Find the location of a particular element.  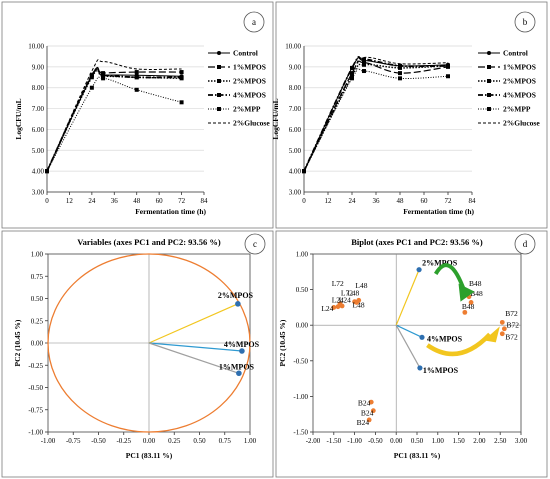

panel-a-x-tick-label: 36 is located at coordinates (115, 201).